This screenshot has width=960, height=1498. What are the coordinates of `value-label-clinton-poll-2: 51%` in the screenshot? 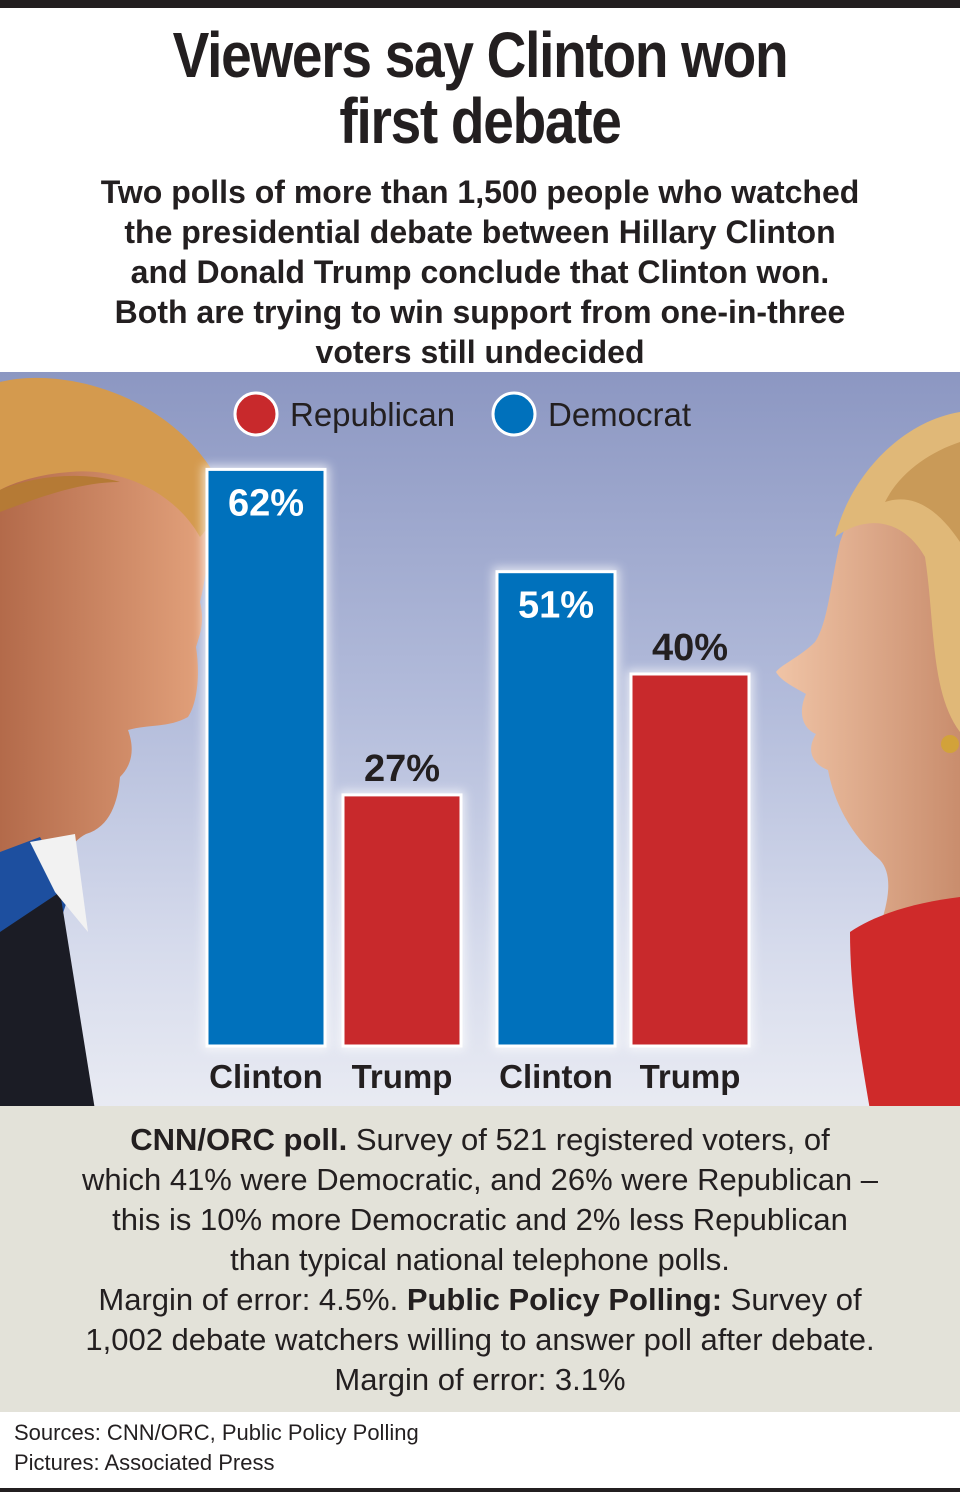 It's located at (556, 606).